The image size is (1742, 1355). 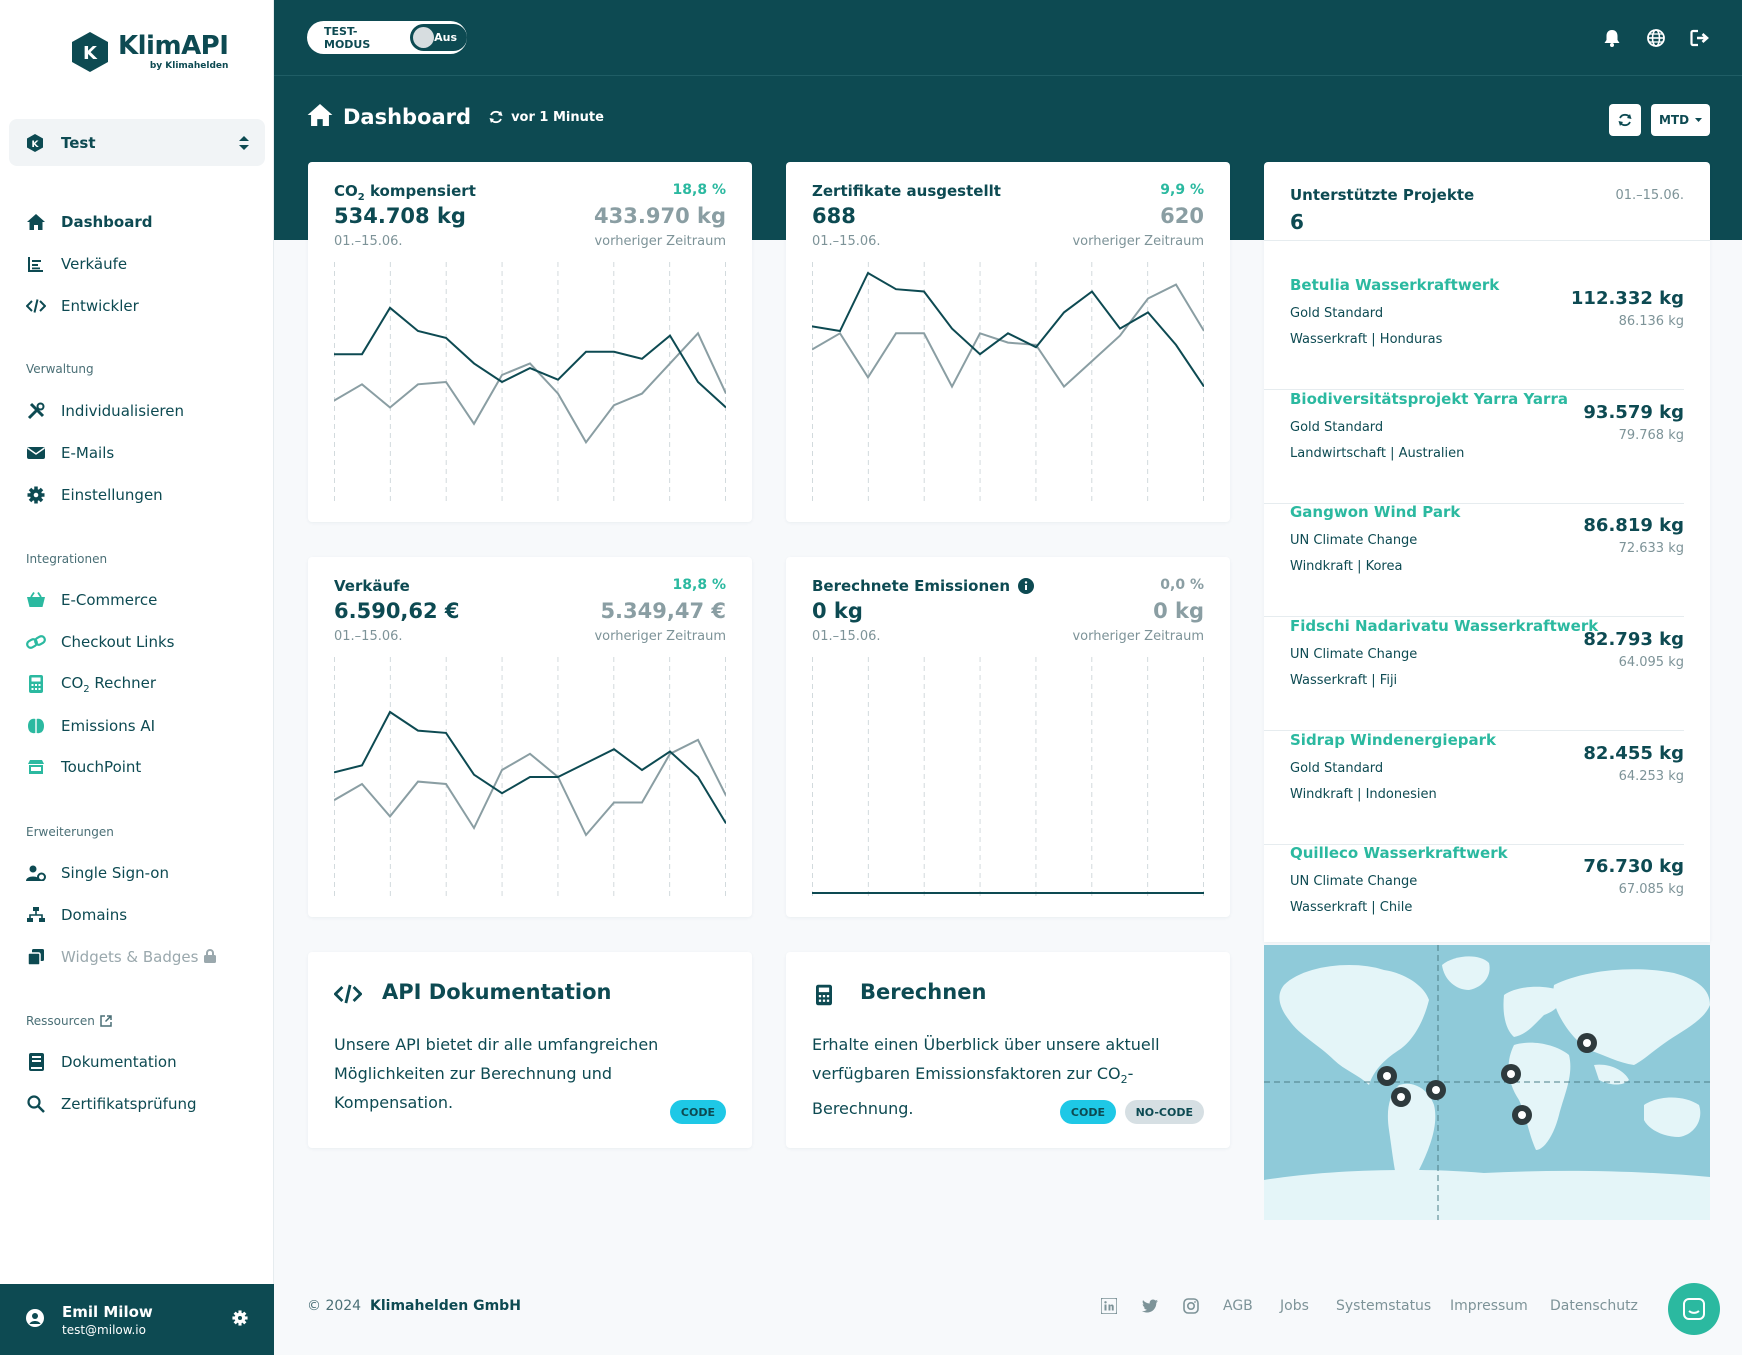 What do you see at coordinates (36, 453) in the screenshot?
I see `envelope-icon` at bounding box center [36, 453].